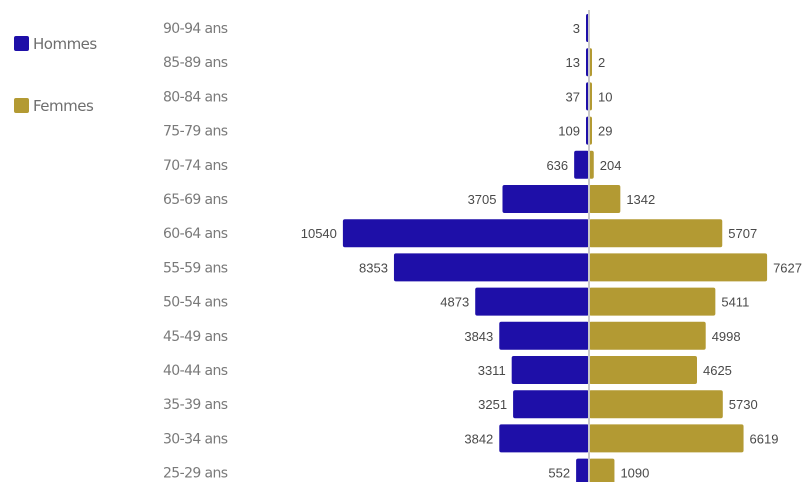 This screenshot has height=482, width=808. What do you see at coordinates (742, 233) in the screenshot?
I see `value-label-femmes: 5707` at bounding box center [742, 233].